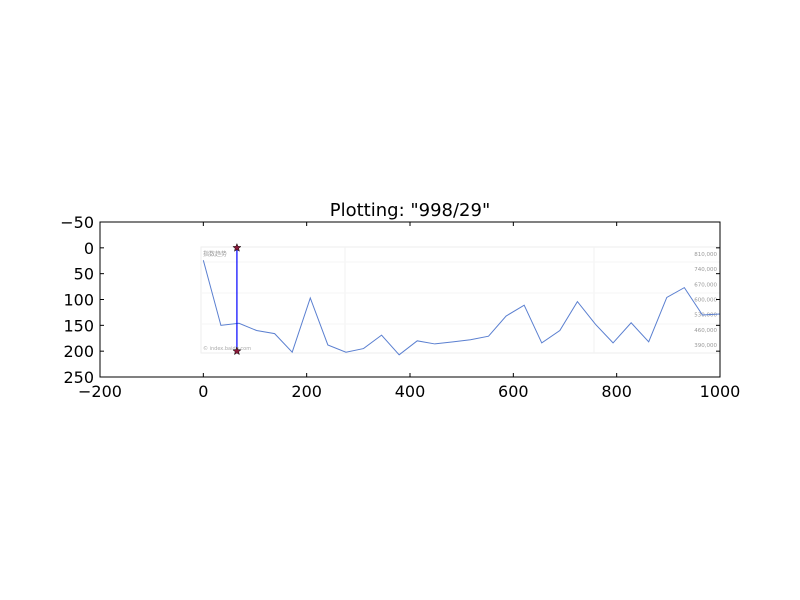 This screenshot has height=600, width=800. What do you see at coordinates (410, 210) in the screenshot?
I see `chart-title: Plotting: "998/29"` at bounding box center [410, 210].